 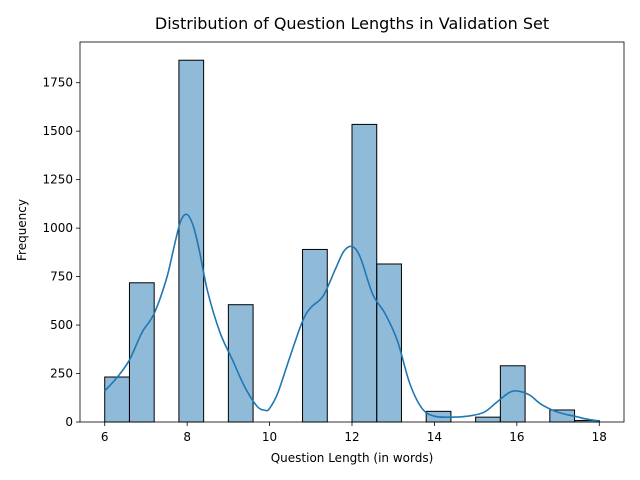 What do you see at coordinates (187, 437) in the screenshot?
I see `x-tick-label: 8` at bounding box center [187, 437].